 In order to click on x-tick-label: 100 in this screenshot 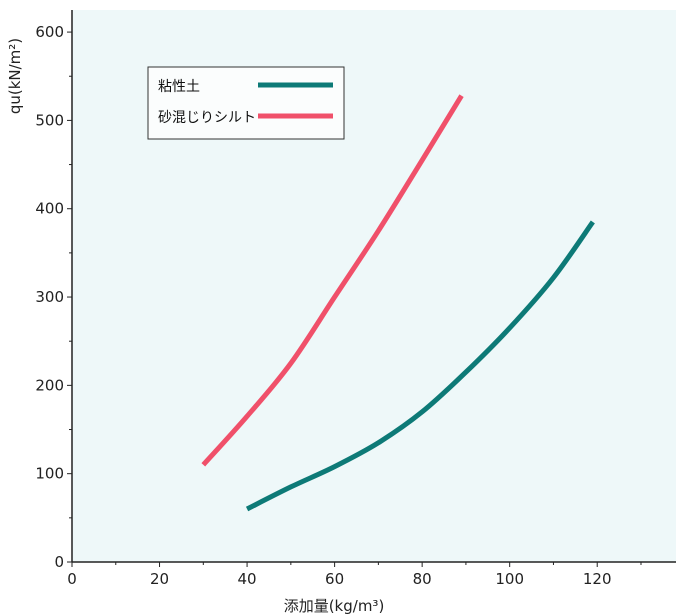, I will do `click(509, 579)`.